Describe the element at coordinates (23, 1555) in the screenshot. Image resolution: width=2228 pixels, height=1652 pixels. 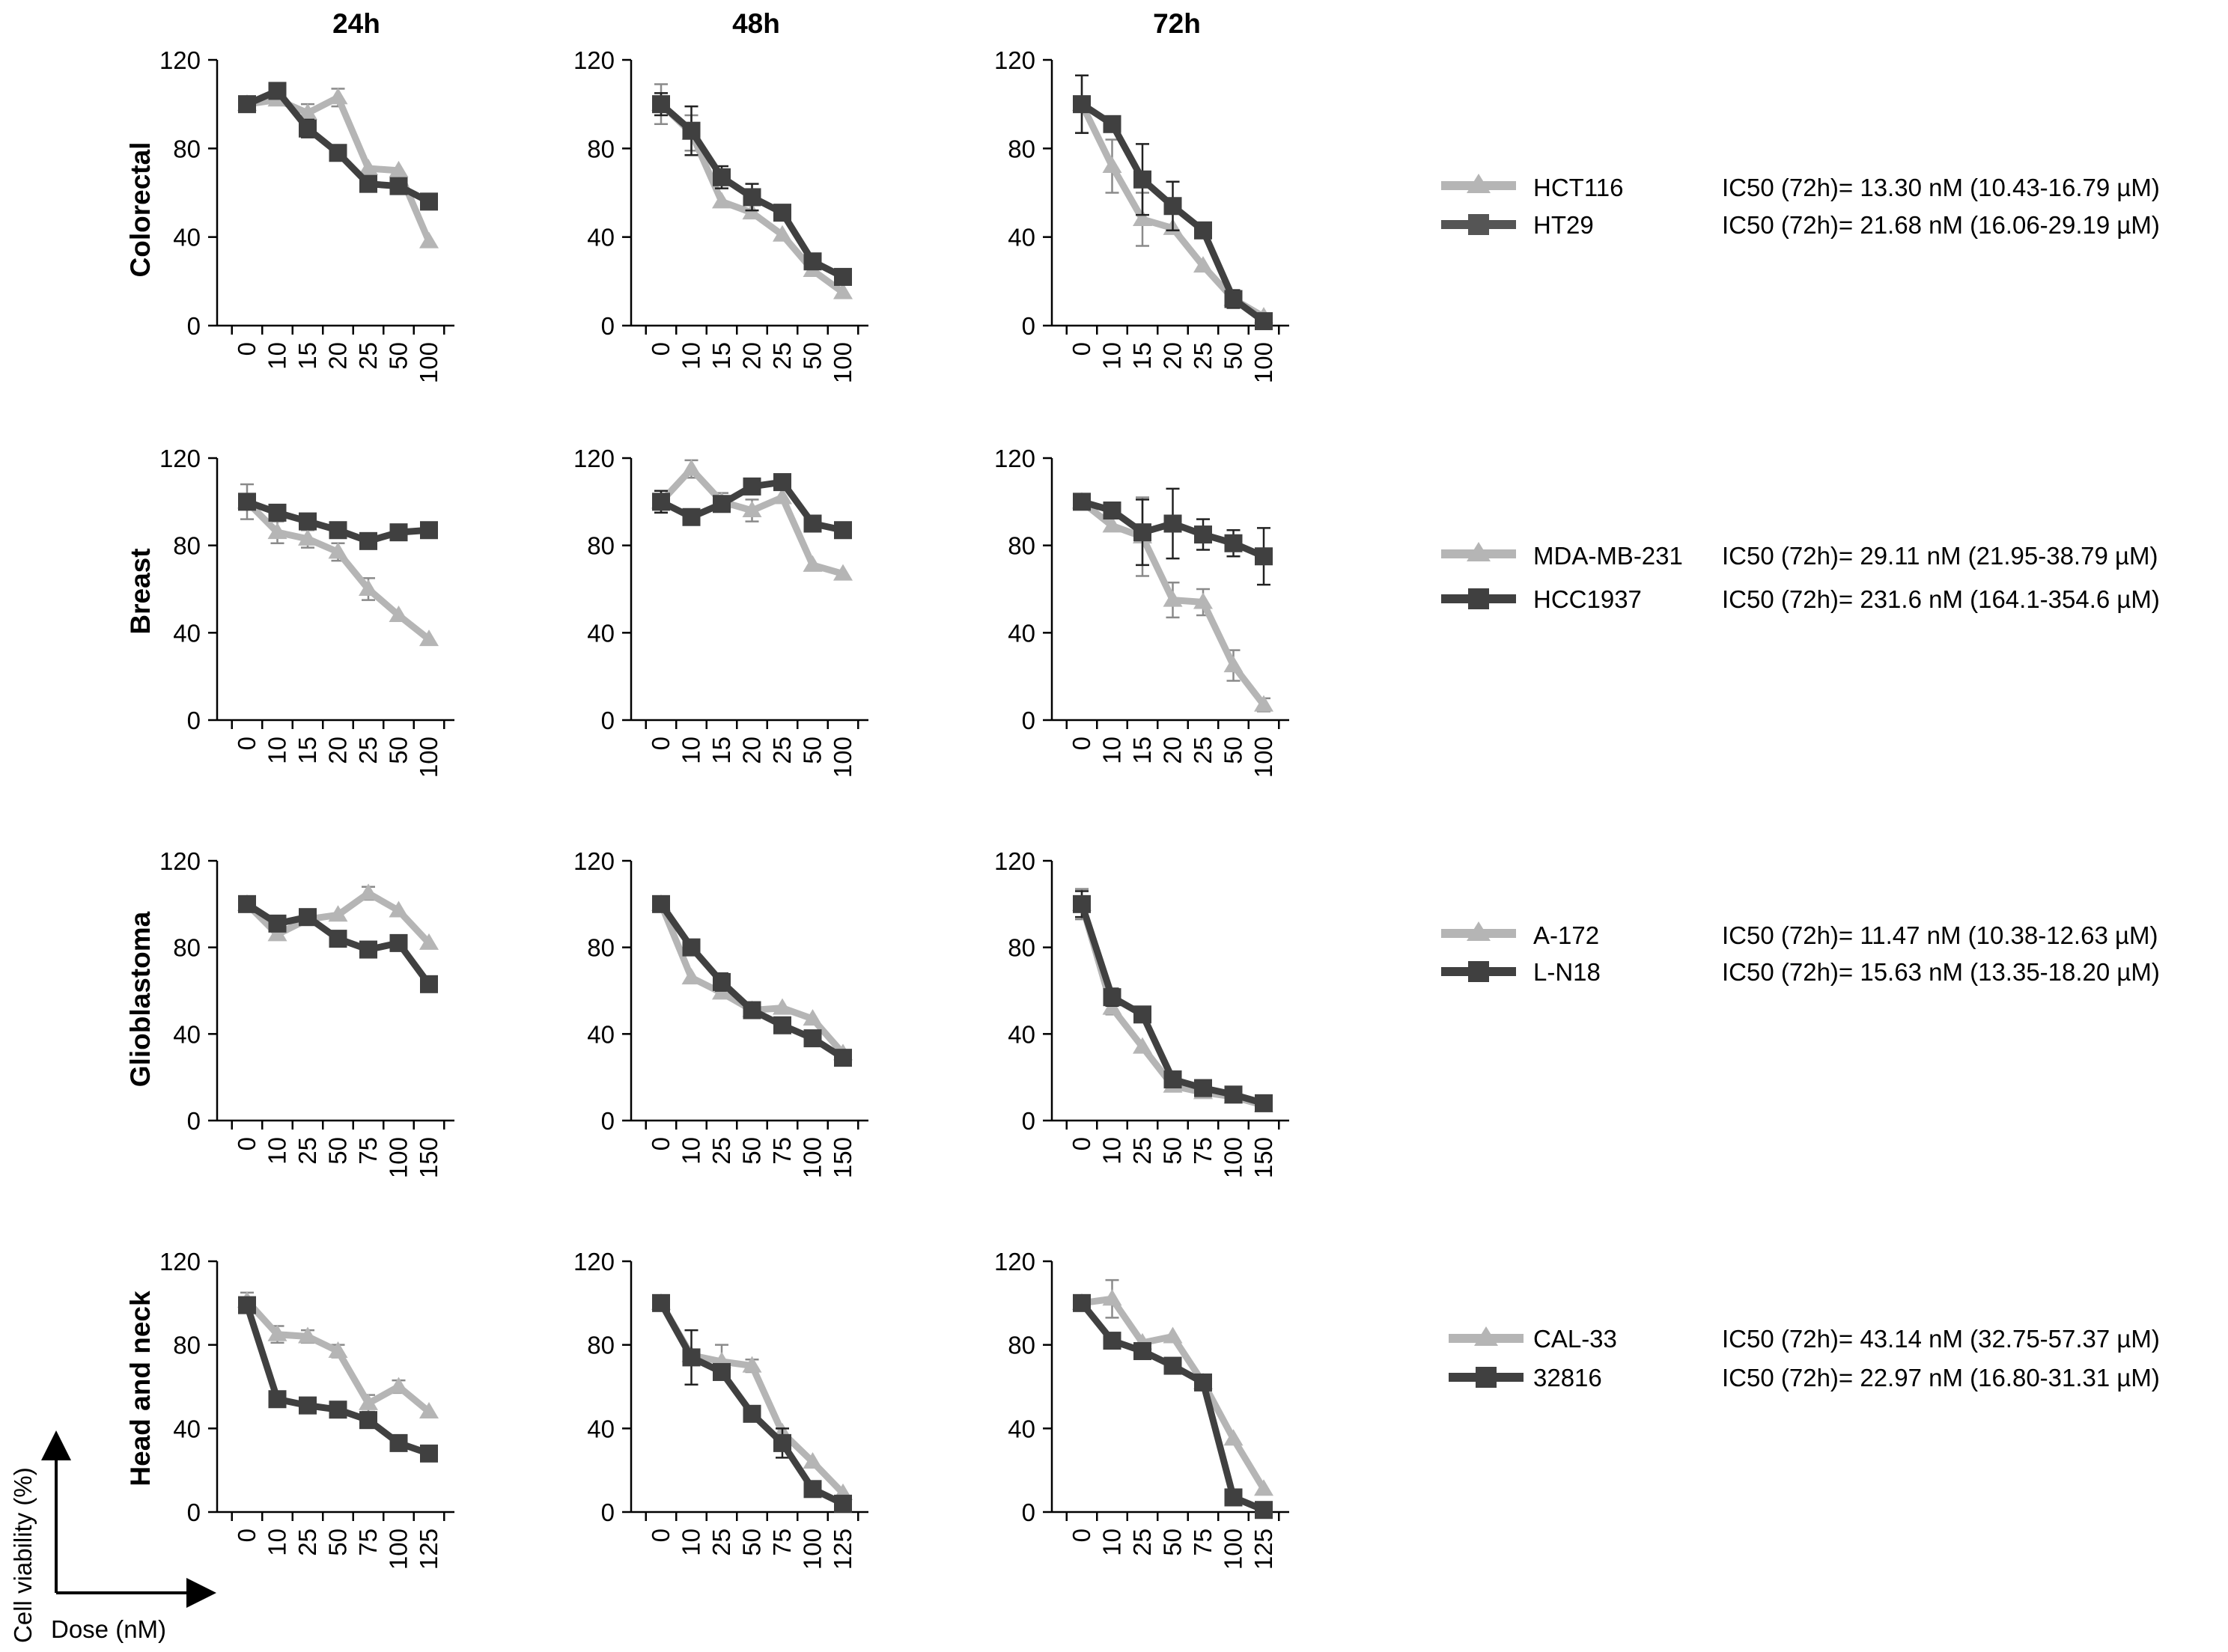
I see `y-indicator-label: Cell viability (%)` at that location.